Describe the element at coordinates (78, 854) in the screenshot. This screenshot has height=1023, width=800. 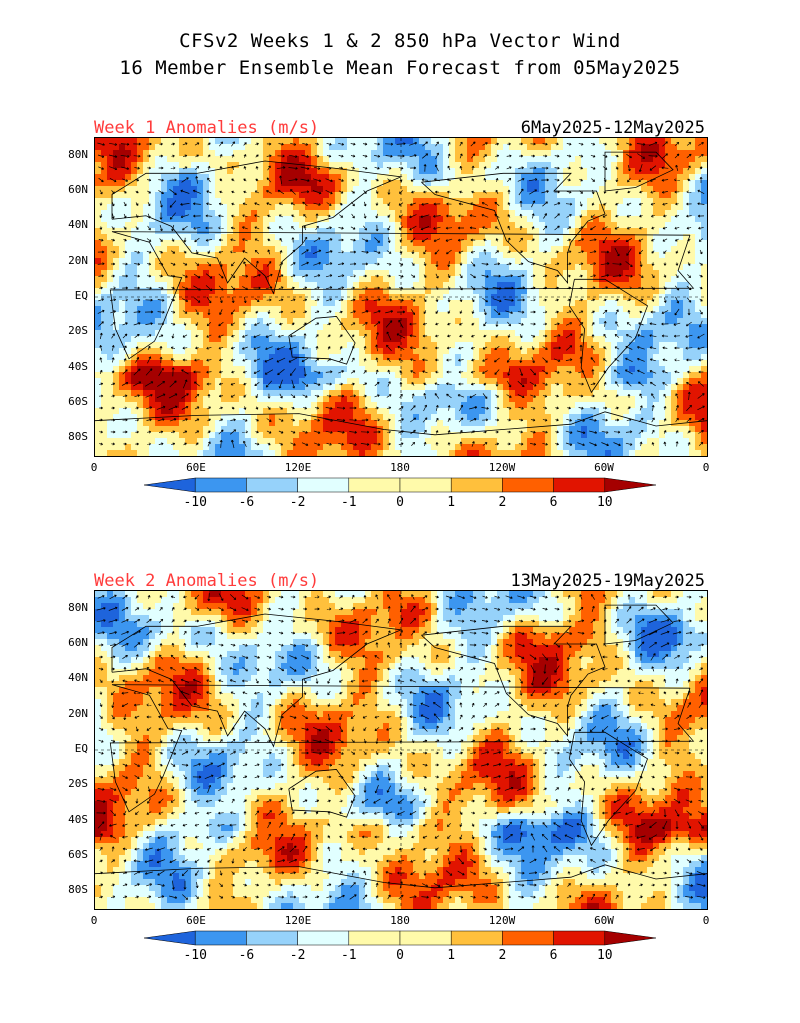
I see `week2-lat-tick-label: 60S` at that location.